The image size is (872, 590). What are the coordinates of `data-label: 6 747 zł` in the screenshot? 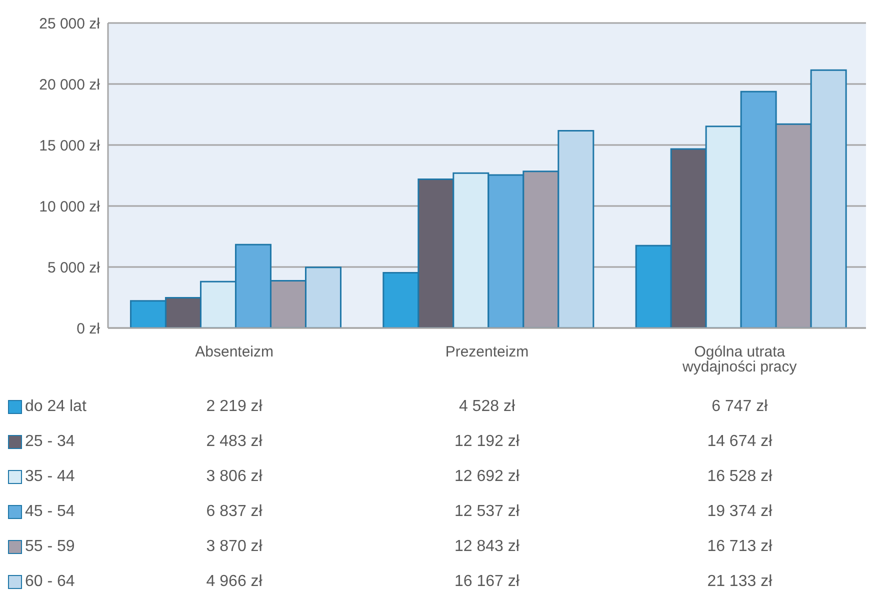 It's located at (739, 407).